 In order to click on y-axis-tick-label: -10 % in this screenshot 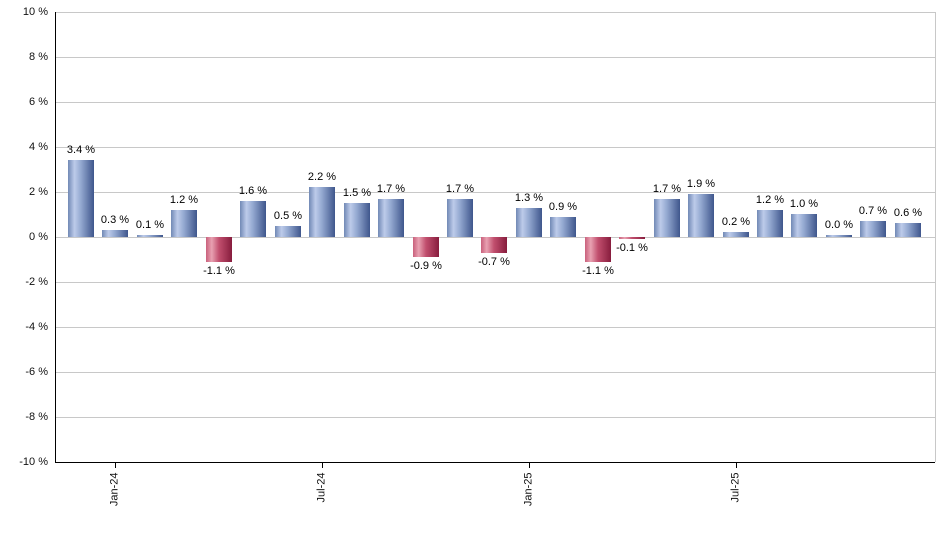, I will do `click(33, 462)`.